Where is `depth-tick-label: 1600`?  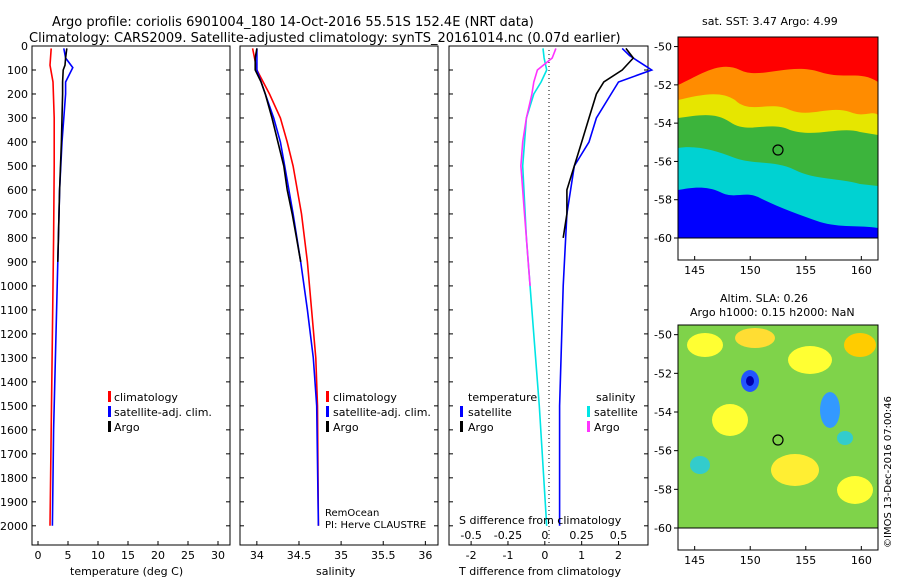
depth-tick-label: 1600 is located at coordinates (14, 430).